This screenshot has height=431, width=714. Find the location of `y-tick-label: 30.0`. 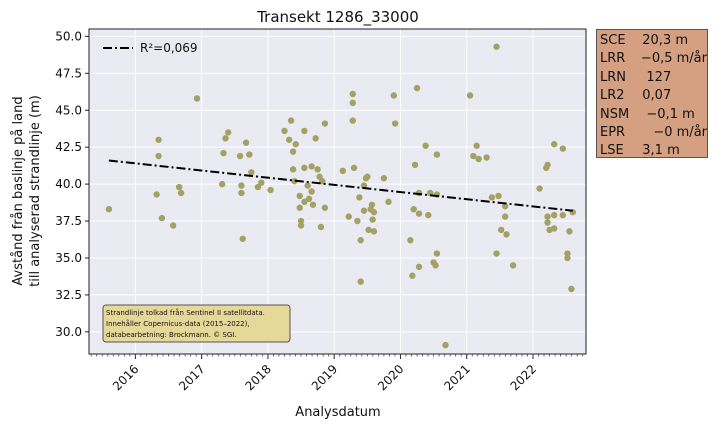

y-tick-label: 30.0 is located at coordinates (68, 332).